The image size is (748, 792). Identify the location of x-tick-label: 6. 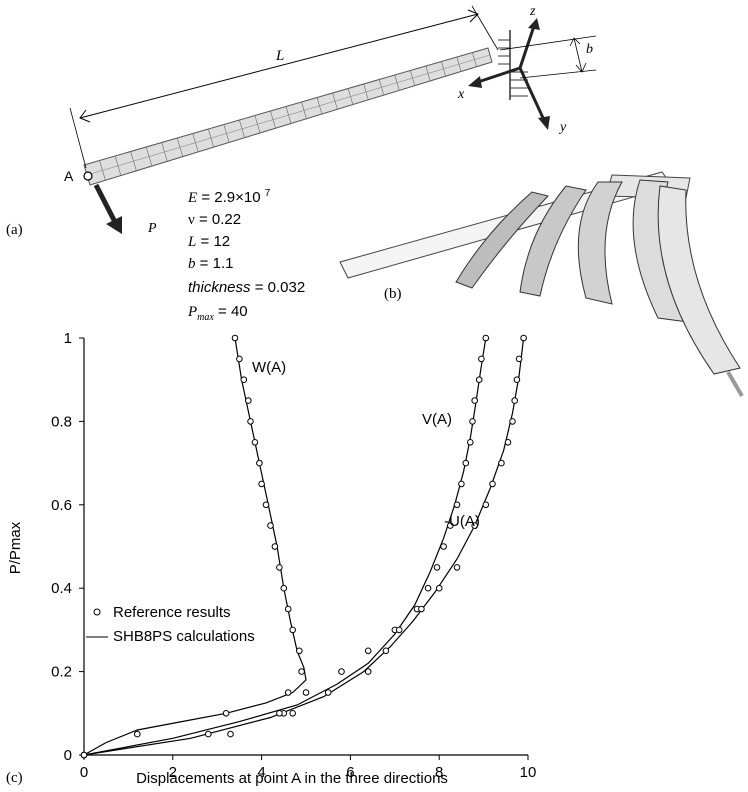
(350, 772).